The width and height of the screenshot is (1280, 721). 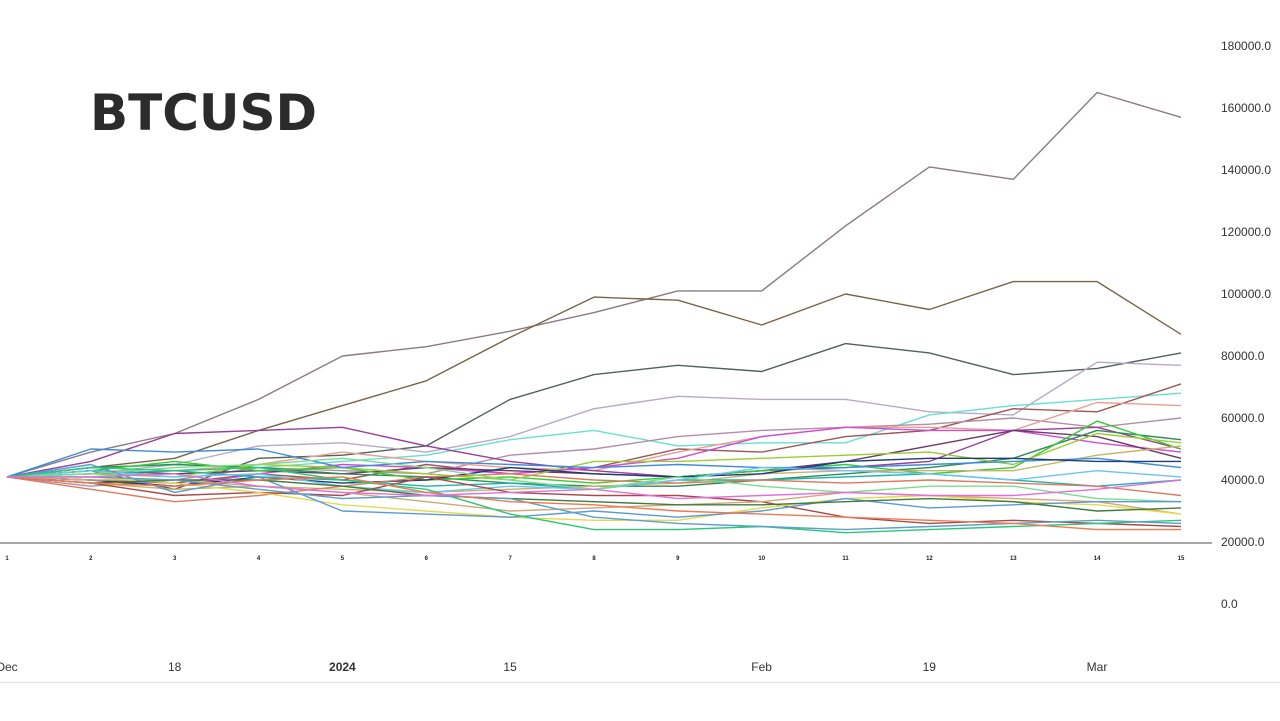 I want to click on y-tick-label: 20000.0, so click(x=1243, y=542).